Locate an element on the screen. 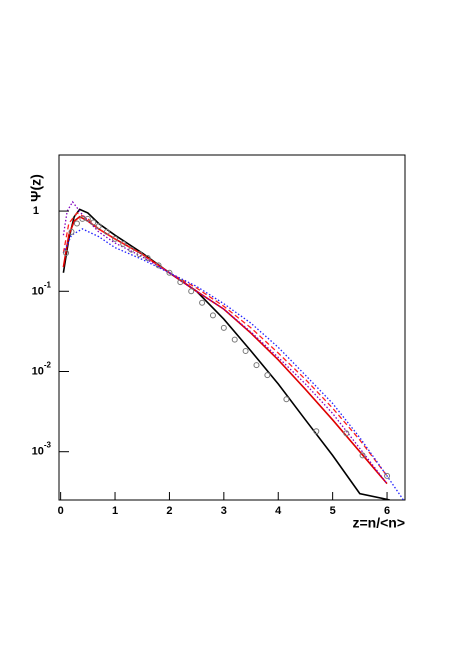 Image resolution: width=463 pixels, height=656 pixels. y-tick-label: 10⁻³ is located at coordinates (42, 449).